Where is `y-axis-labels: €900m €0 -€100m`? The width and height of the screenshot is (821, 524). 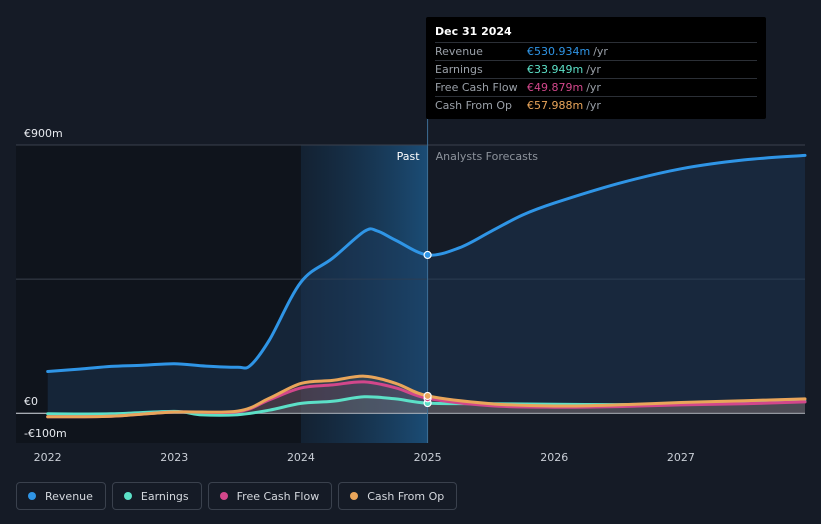
y-axis-labels: €900m €0 -€100m is located at coordinates (45, 283).